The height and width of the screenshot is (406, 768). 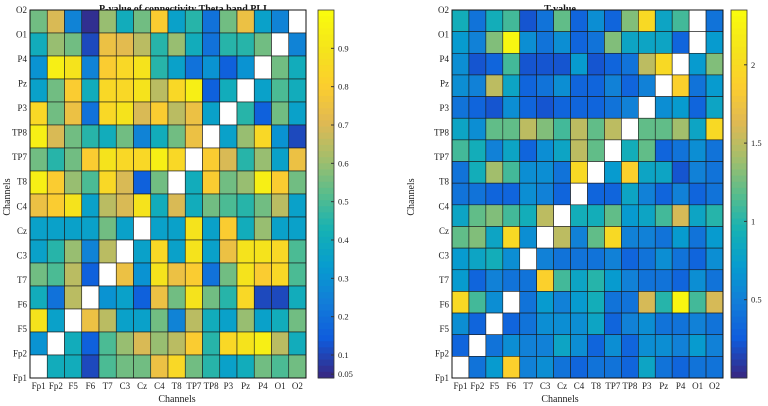 What do you see at coordinates (345, 374) in the screenshot?
I see `colorbar-tick-label: 0.05` at bounding box center [345, 374].